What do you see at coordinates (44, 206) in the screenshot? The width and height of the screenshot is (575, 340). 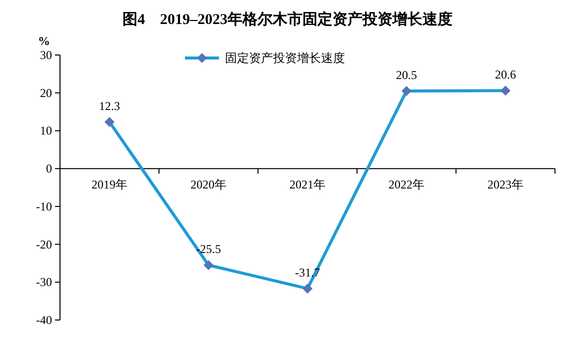 I see `y-tick-label: -10` at bounding box center [44, 206].